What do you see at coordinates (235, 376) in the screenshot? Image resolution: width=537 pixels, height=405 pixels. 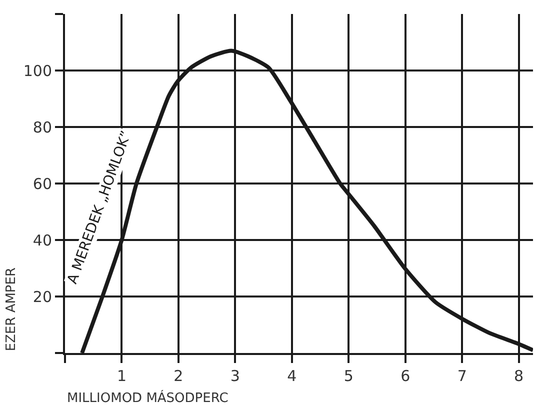 I see `x-tick-label: 3` at bounding box center [235, 376].